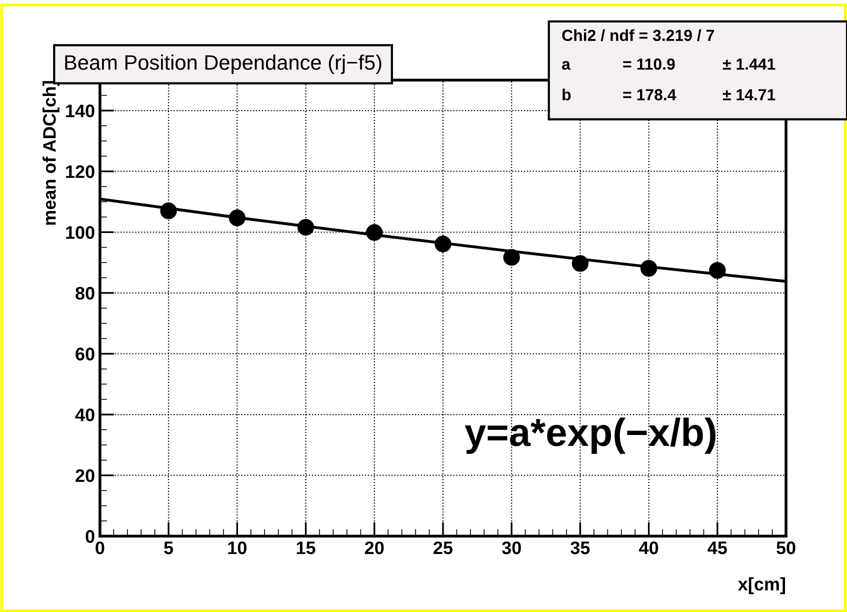 The height and width of the screenshot is (612, 847). What do you see at coordinates (511, 547) in the screenshot?
I see `x-tick-label: 30` at bounding box center [511, 547].